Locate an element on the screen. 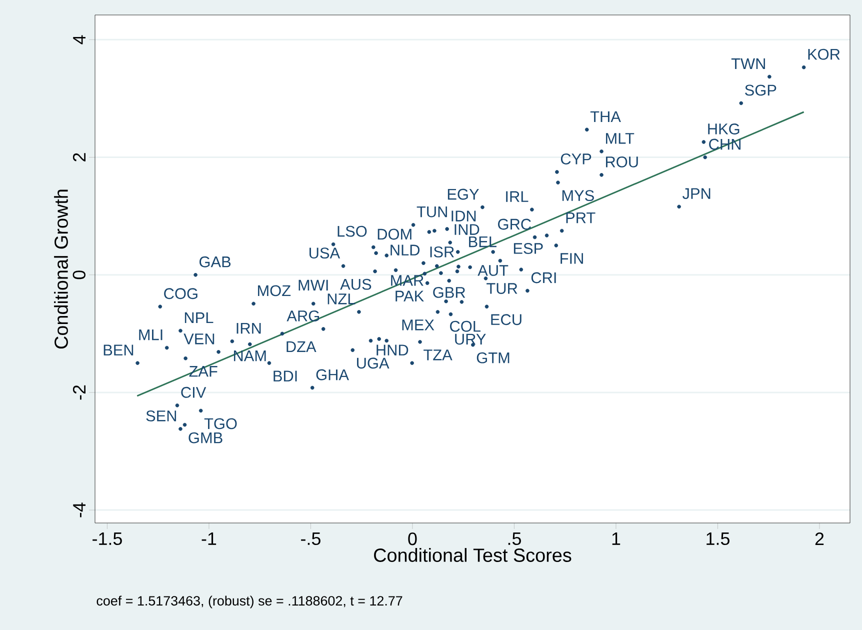 The width and height of the screenshot is (862, 630). annotation: IDN is located at coordinates (464, 216).